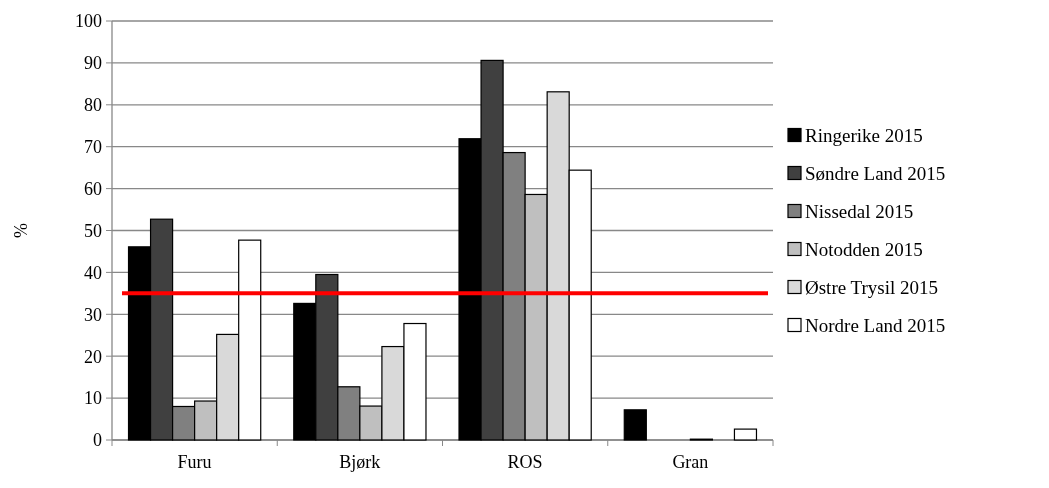  What do you see at coordinates (93, 356) in the screenshot?
I see `y-tick-label: 20` at bounding box center [93, 356].